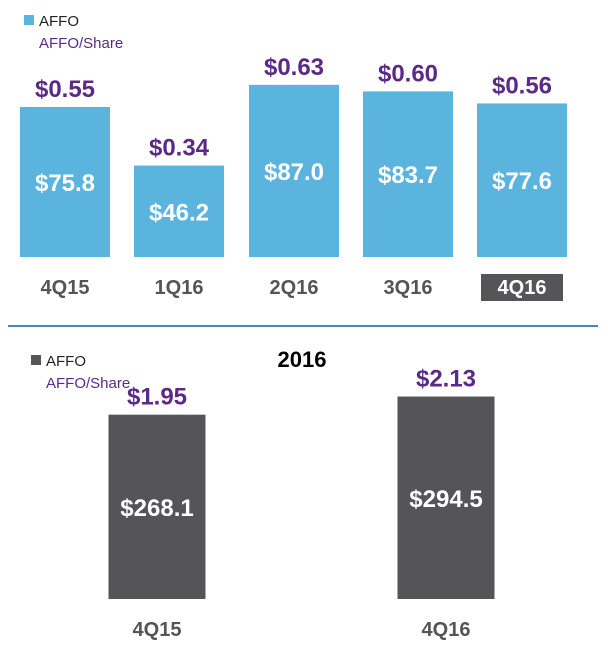 The width and height of the screenshot is (608, 649). I want to click on bottom-legend-secondary-label: AFFO/Share, so click(88, 383).